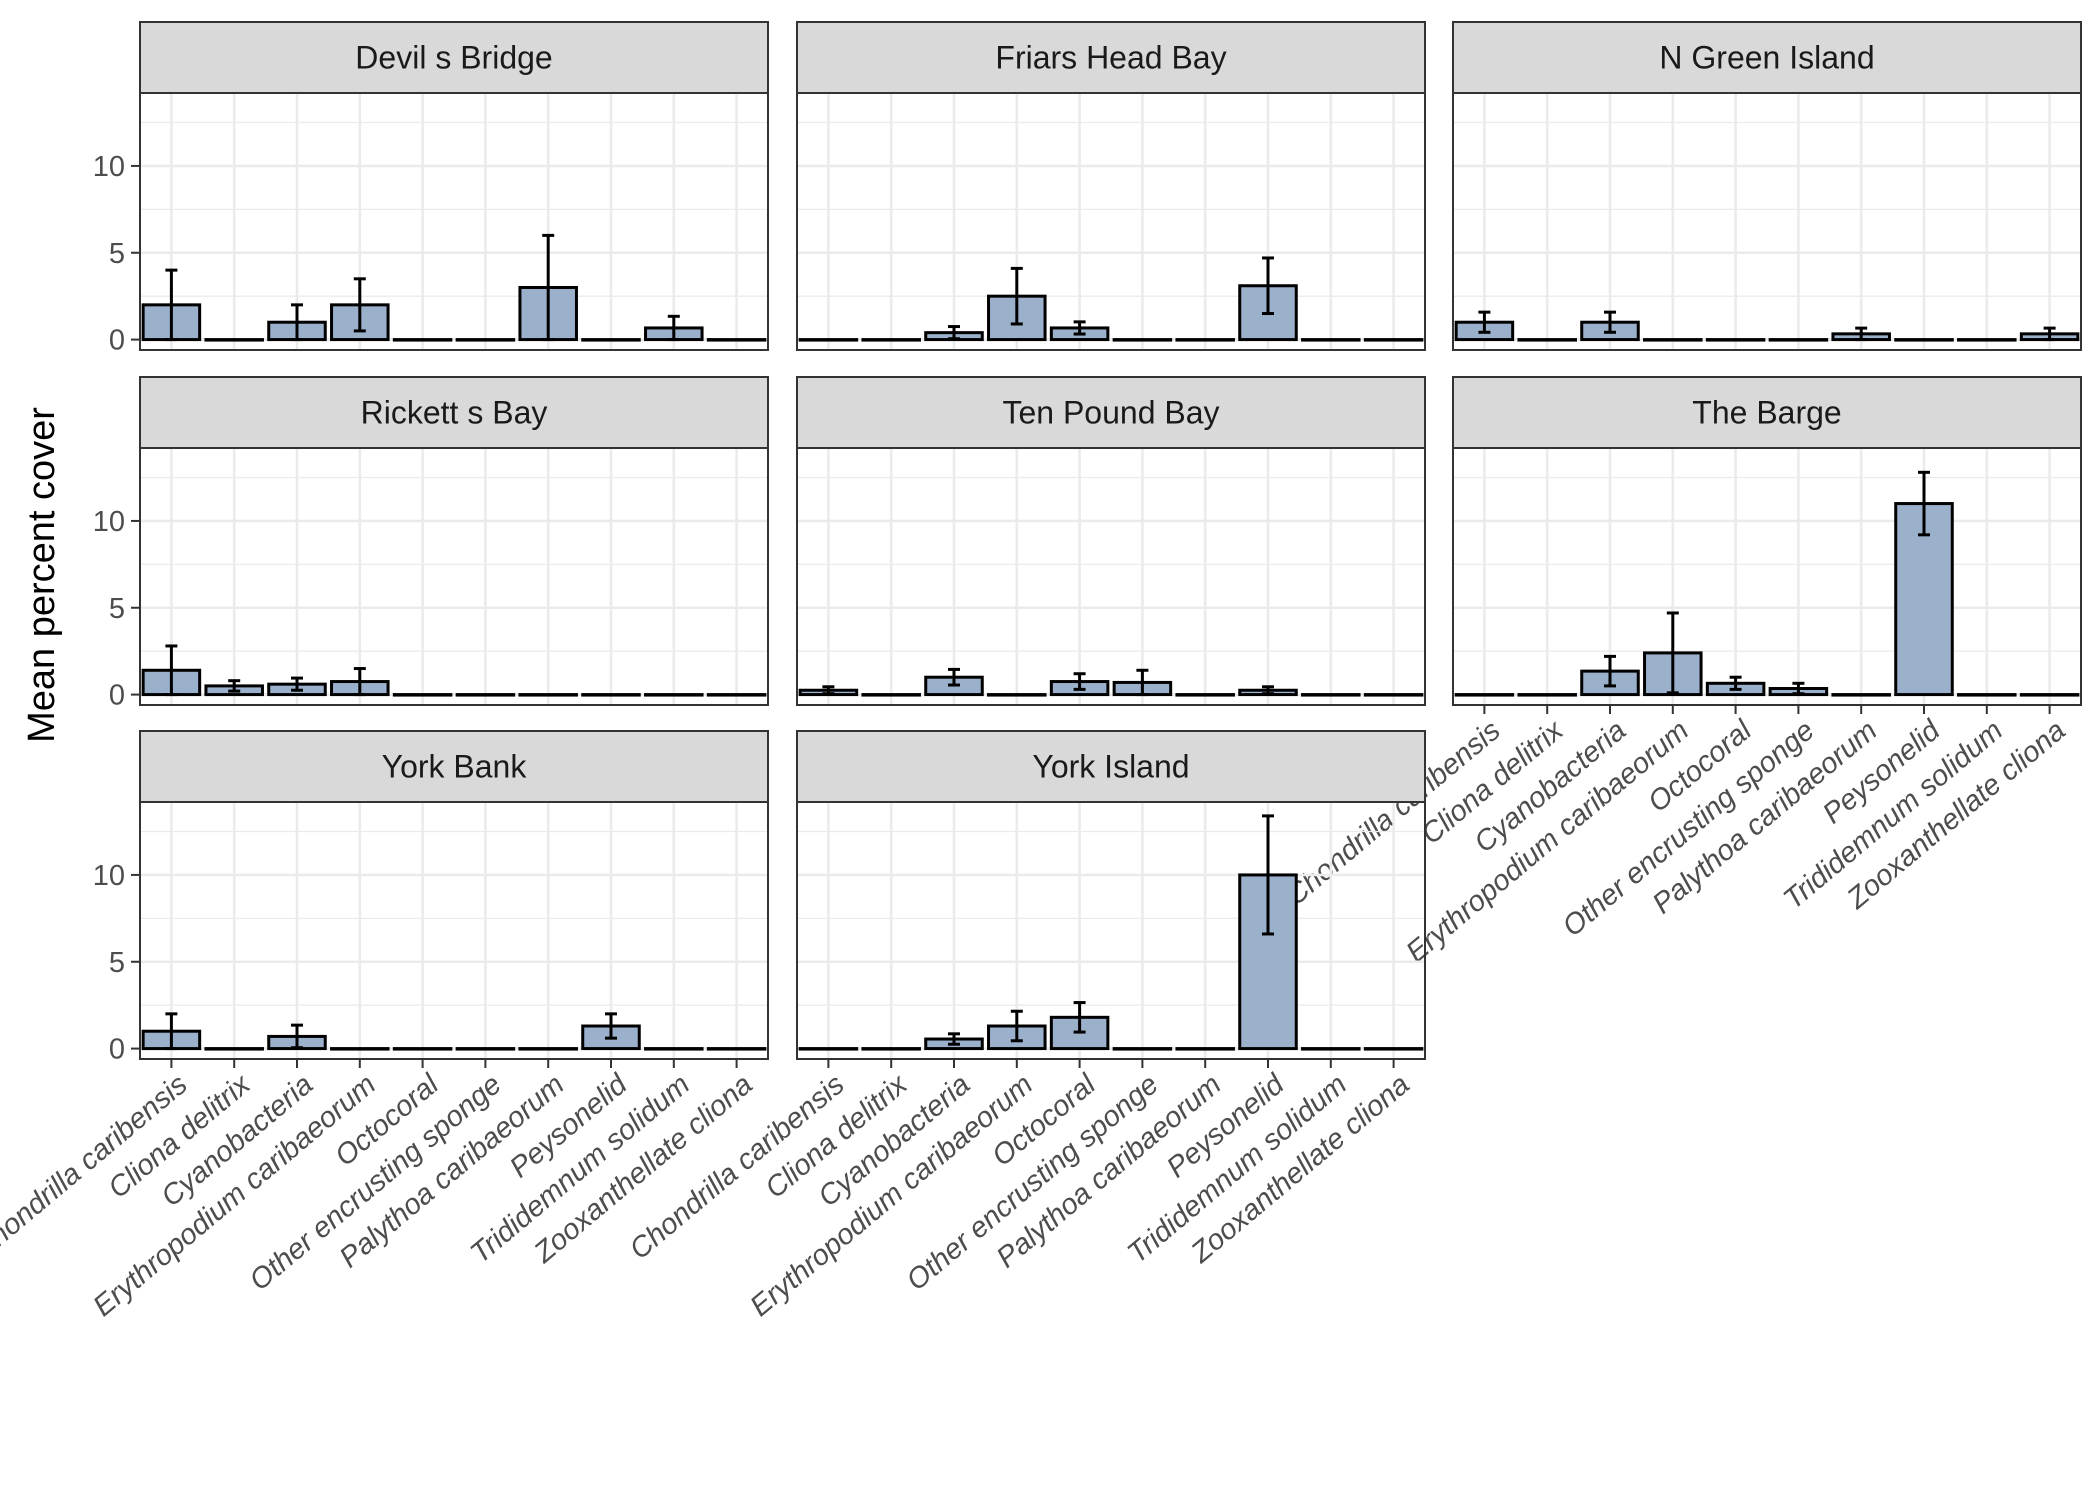 The height and width of the screenshot is (1499, 2099). I want to click on strip-label: Devil s Bridge, so click(453, 58).